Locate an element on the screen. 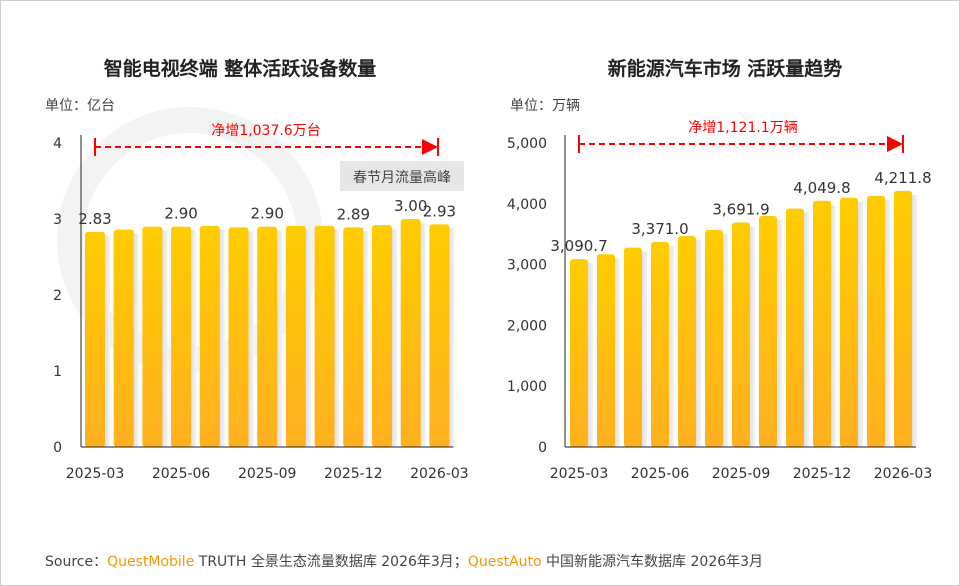 The height and width of the screenshot is (586, 960). callout-text: 春节月流量高峰 is located at coordinates (402, 177).